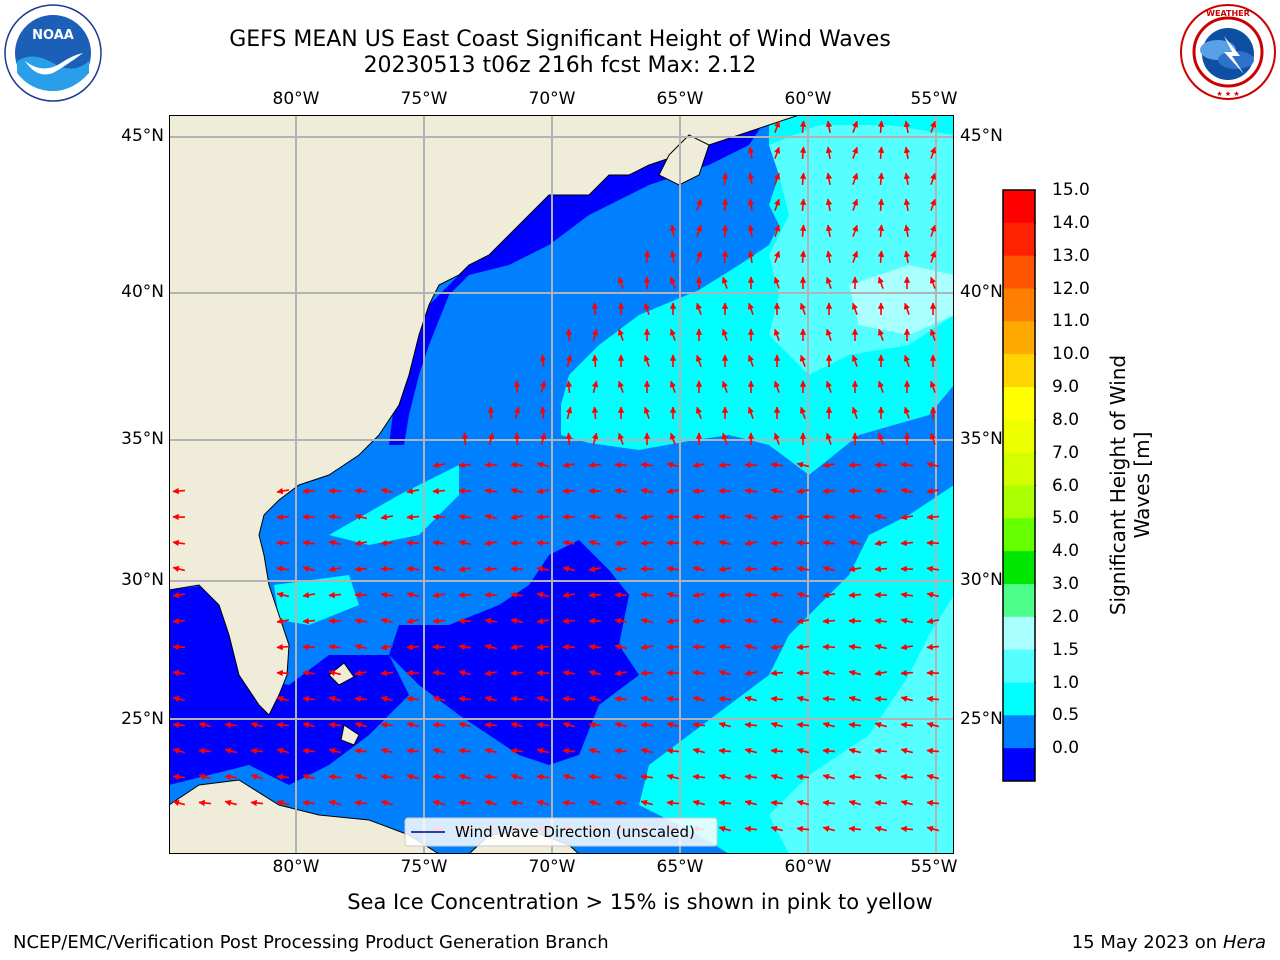  Describe the element at coordinates (344, 704) in the screenshot. I see `land-bahamas` at that location.